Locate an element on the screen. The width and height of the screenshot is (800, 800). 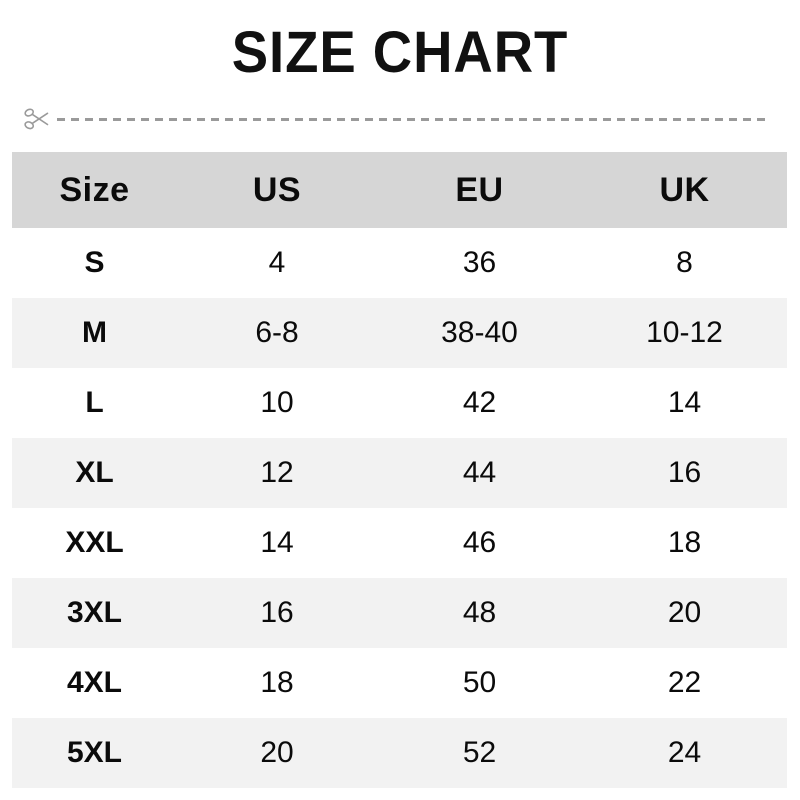
cell-size: XXL is located at coordinates (94, 542).